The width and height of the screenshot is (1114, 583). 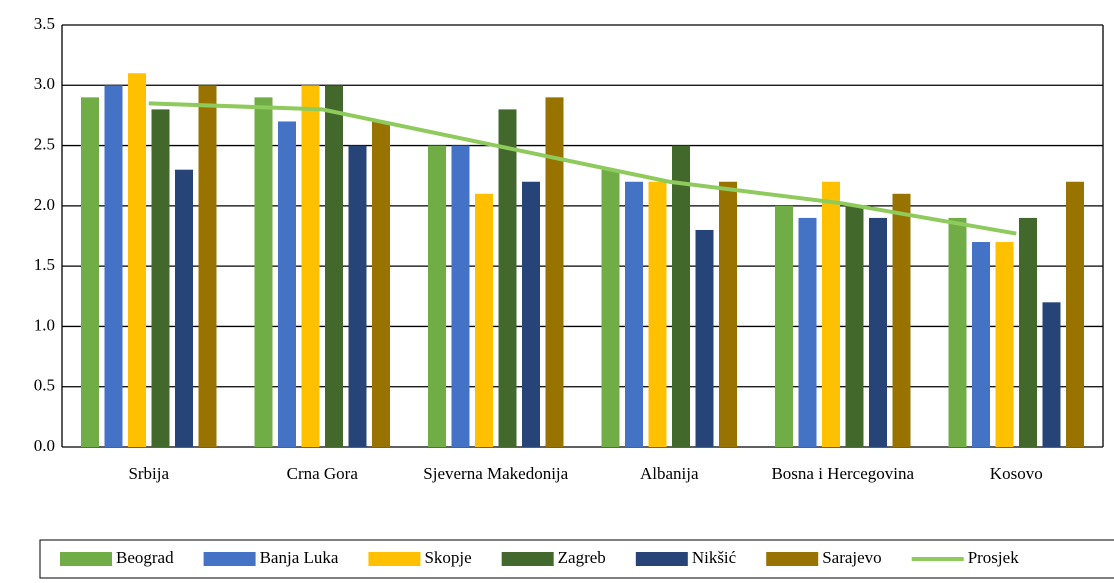 I want to click on y-tick-label: 0.5, so click(x=44, y=385).